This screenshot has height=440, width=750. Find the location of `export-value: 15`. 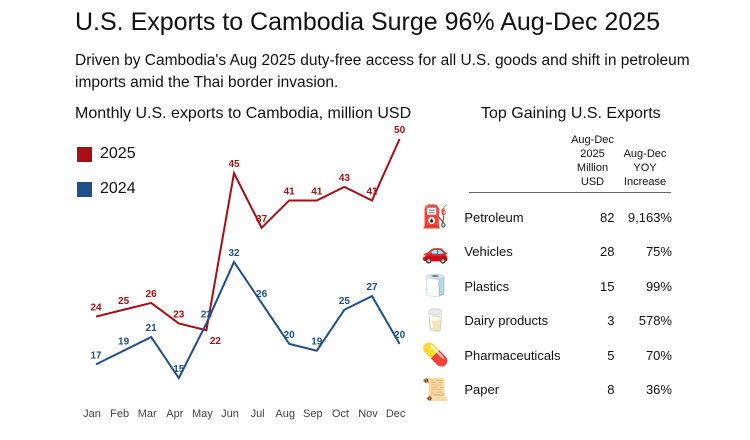

export-value: 15 is located at coordinates (607, 286).